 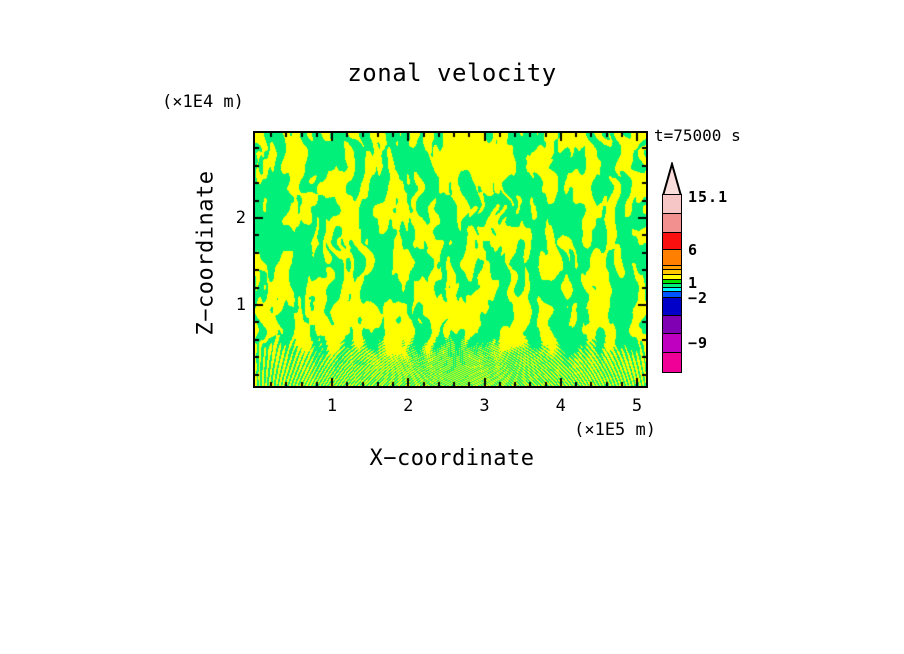 I want to click on x-tick-label: 2, so click(x=408, y=406).